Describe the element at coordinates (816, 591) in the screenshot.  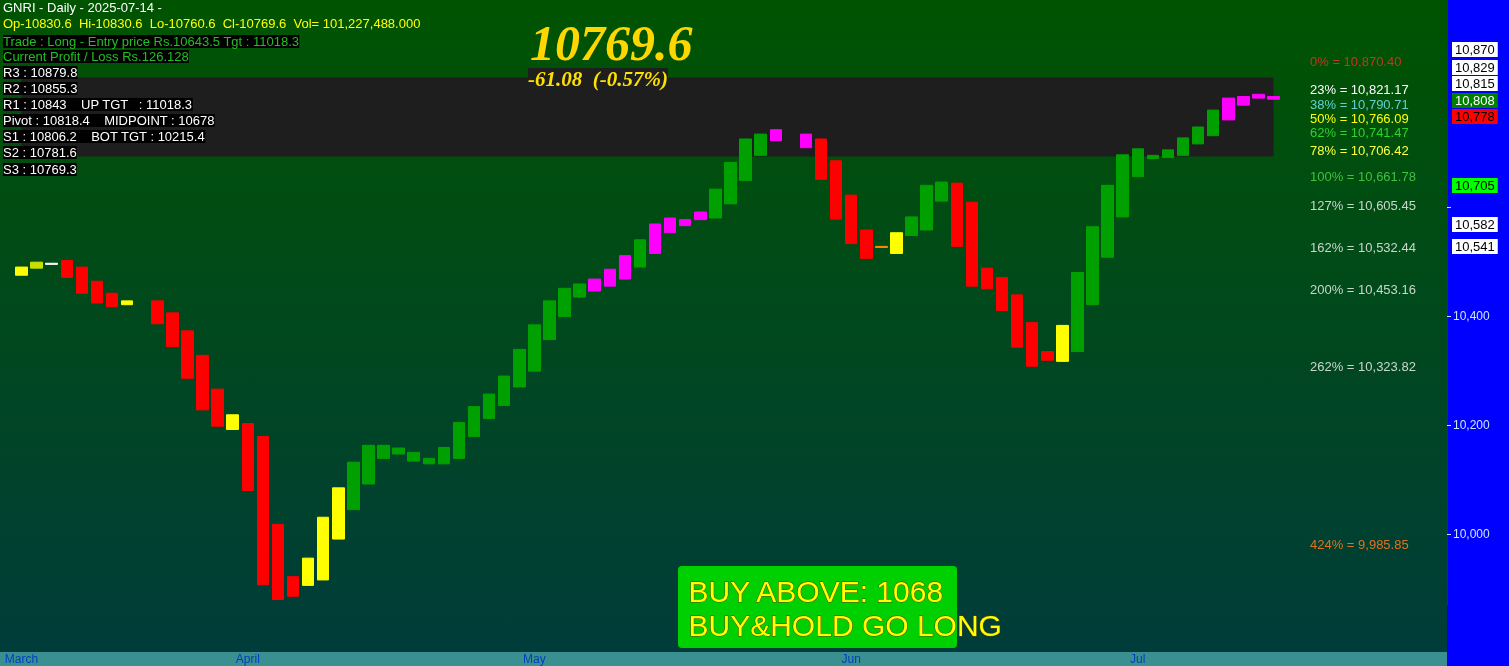
I see `annotation: BUY ABOVE: 1068` at that location.